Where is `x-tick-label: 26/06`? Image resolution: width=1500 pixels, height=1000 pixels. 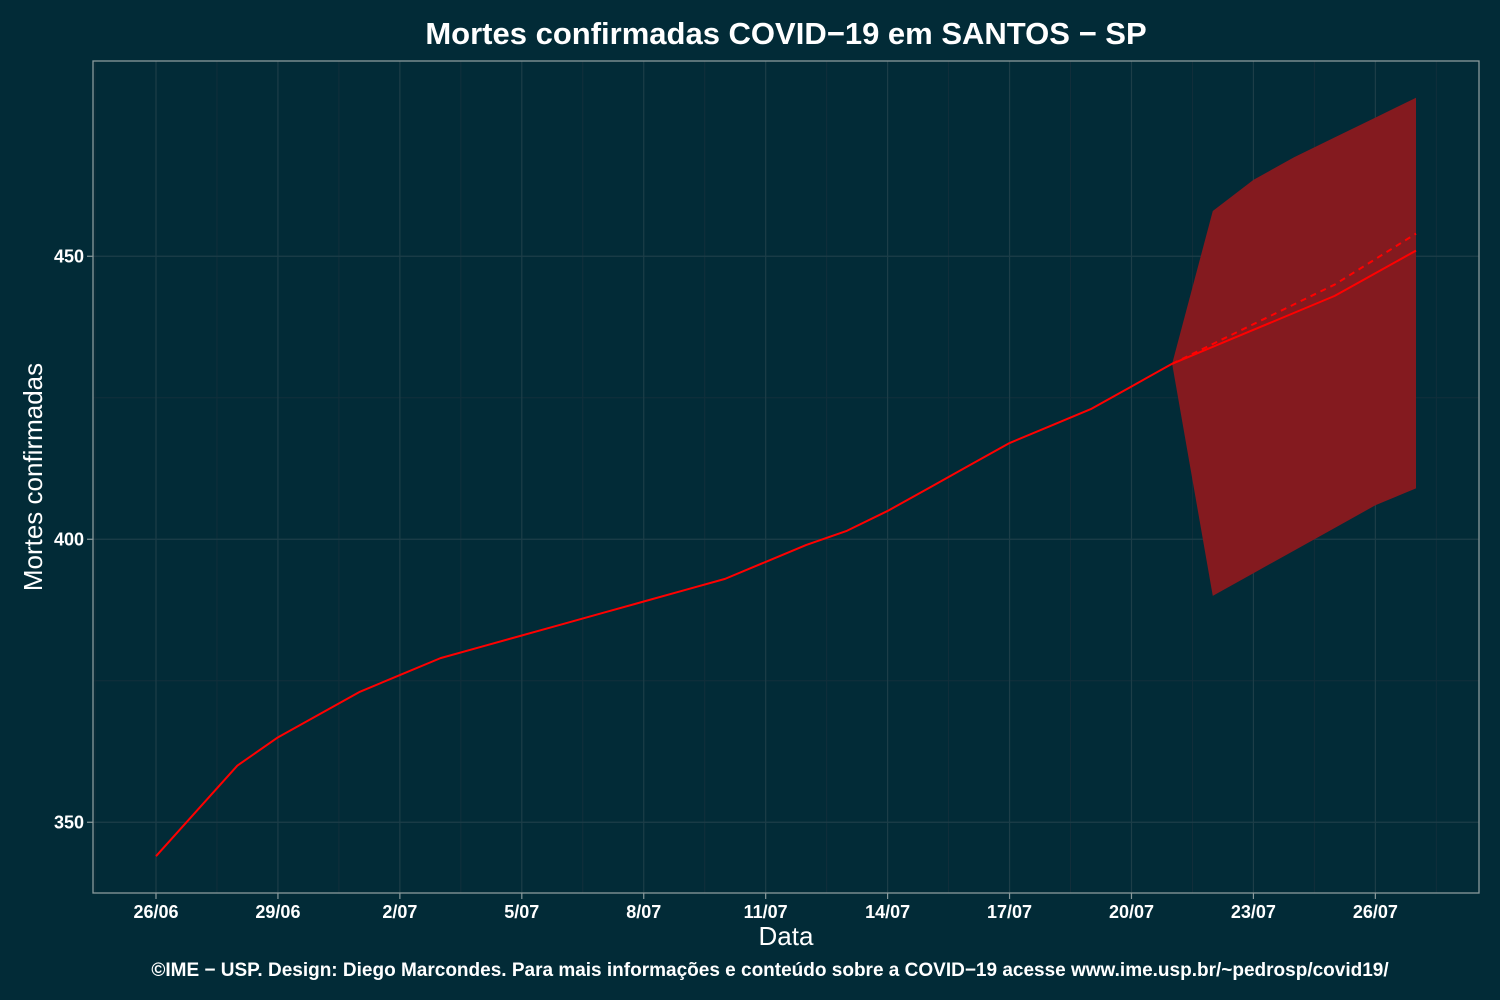
x-tick-label: 26/06 is located at coordinates (155, 912).